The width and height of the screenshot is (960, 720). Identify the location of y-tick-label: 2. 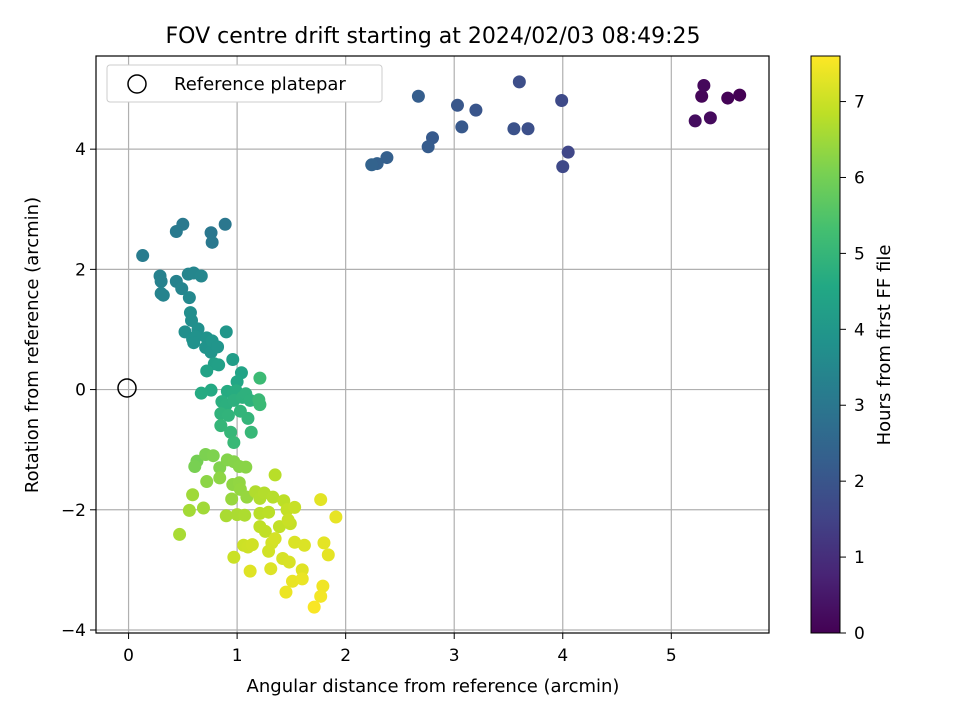
(80, 270).